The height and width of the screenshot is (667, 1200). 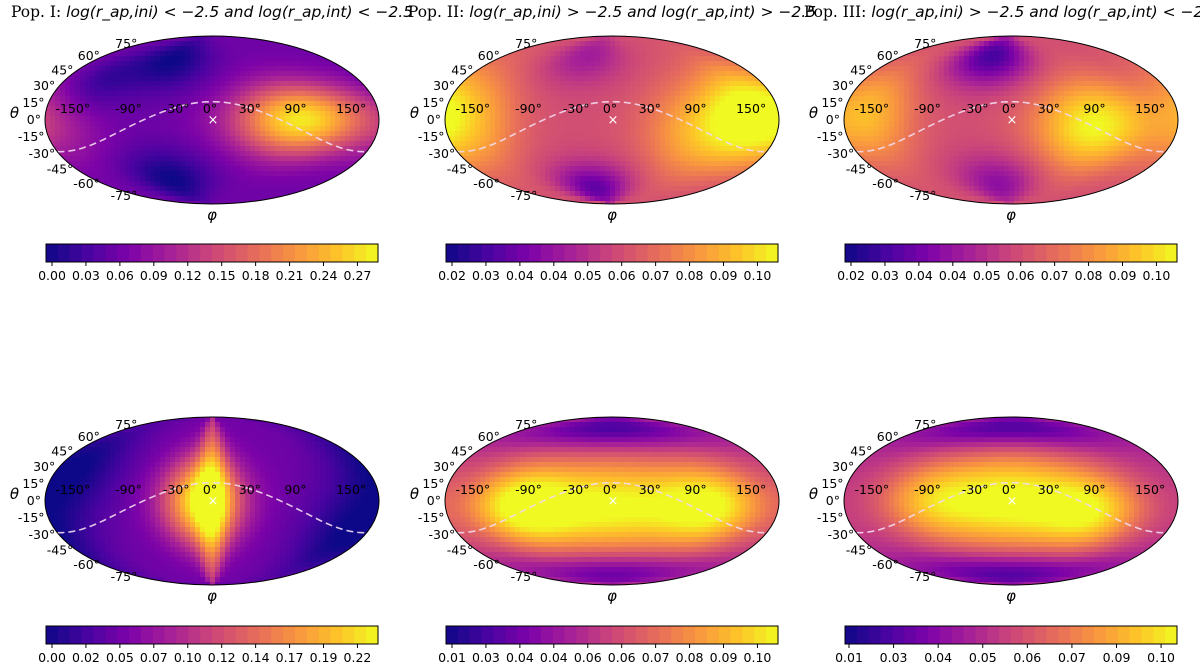 What do you see at coordinates (438, 12) in the screenshot?
I see `panel-title-prefix: Pop. II:` at bounding box center [438, 12].